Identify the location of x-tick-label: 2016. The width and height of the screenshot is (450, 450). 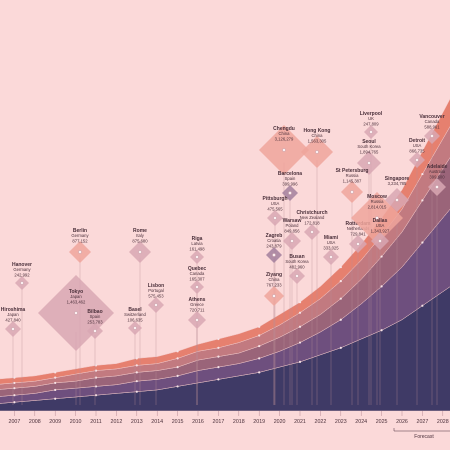
(198, 422).